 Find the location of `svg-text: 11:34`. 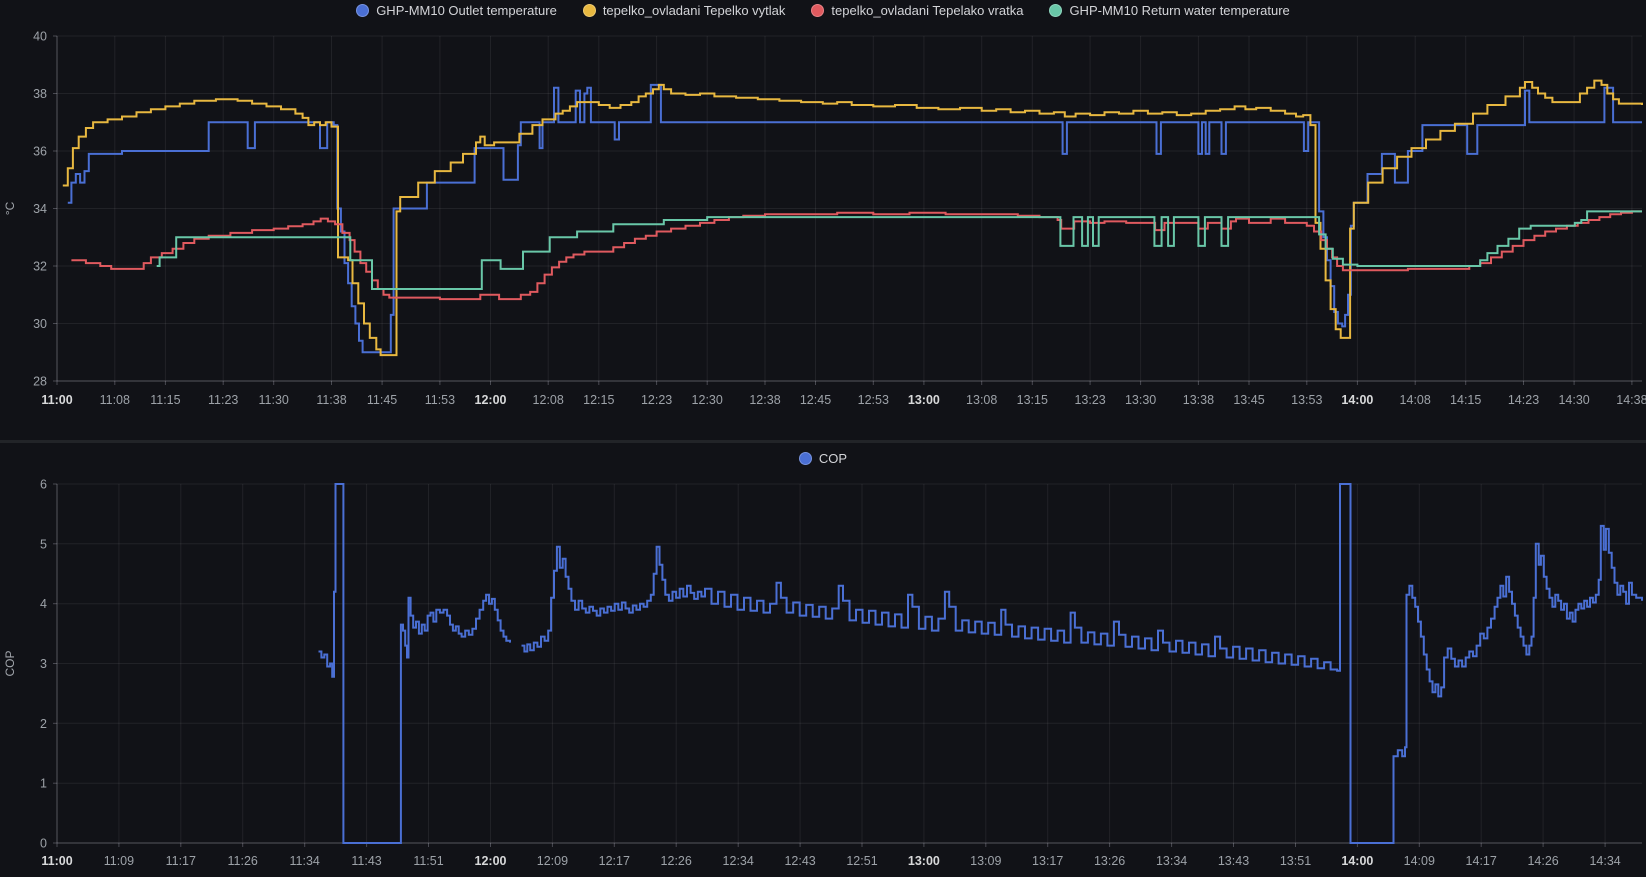

svg-text: 11:34 is located at coordinates (305, 861).